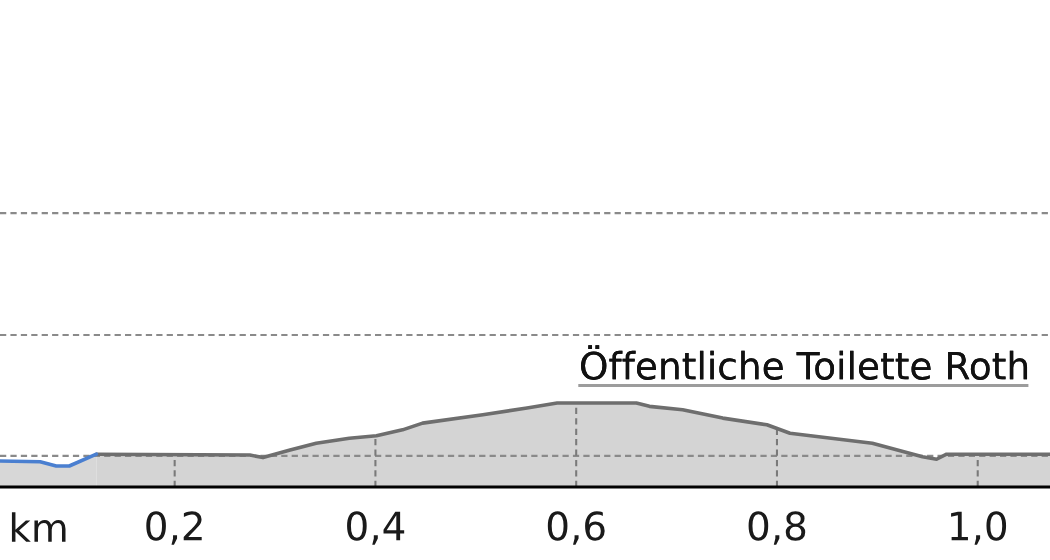 Image resolution: width=1050 pixels, height=560 pixels. Describe the element at coordinates (376, 528) in the screenshot. I see `x-tick-label: 0,4` at that location.